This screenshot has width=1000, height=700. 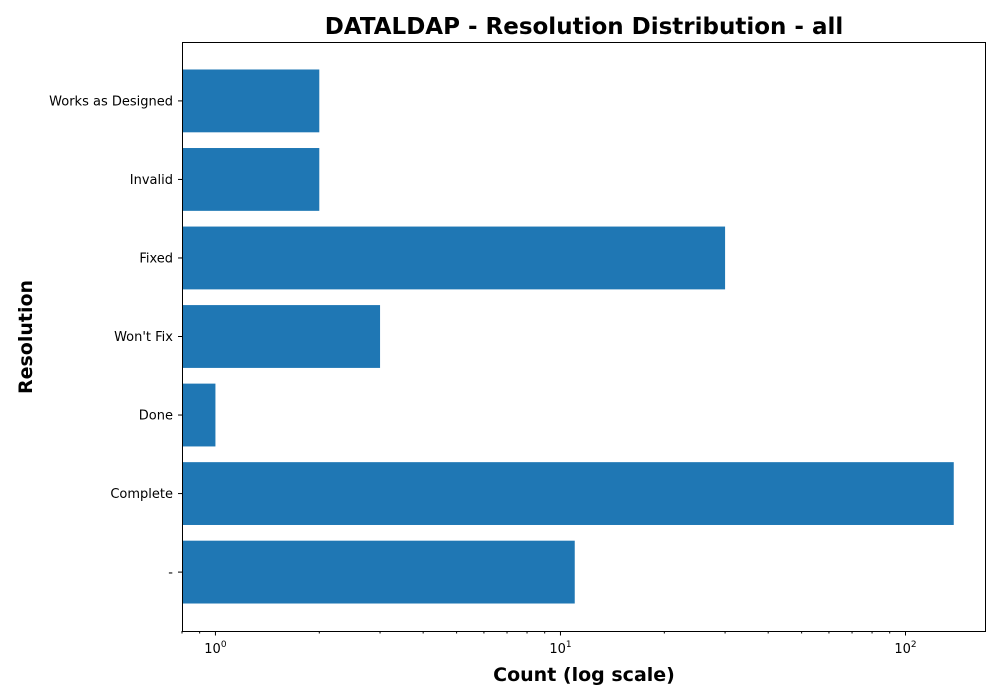 I want to click on y-tick-label-0: -, so click(x=170, y=573).